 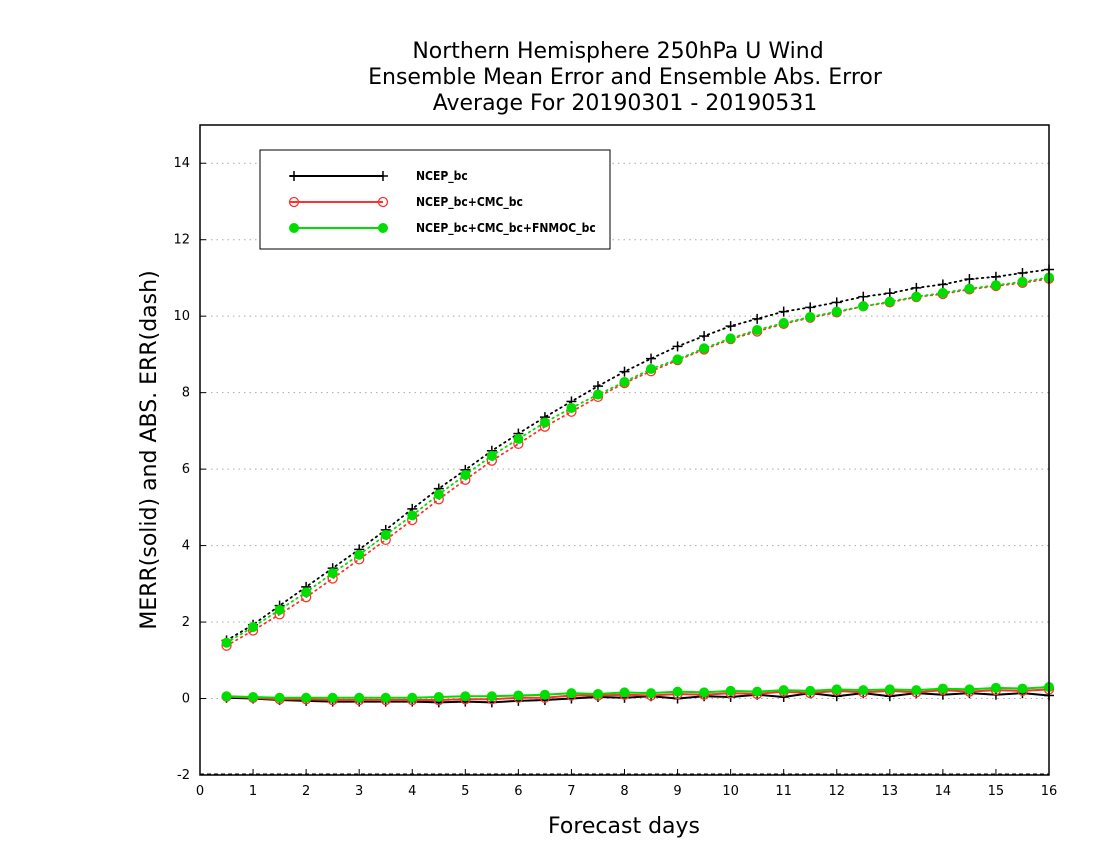 What do you see at coordinates (1049, 791) in the screenshot?
I see `x-tick-label: 16` at bounding box center [1049, 791].